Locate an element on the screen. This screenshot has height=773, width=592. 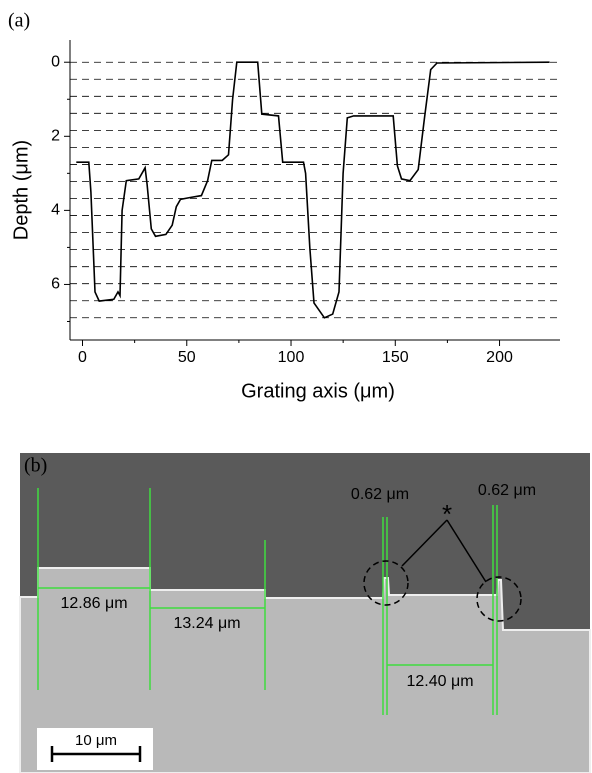
x-tick-label: 150 is located at coordinates (395, 357).